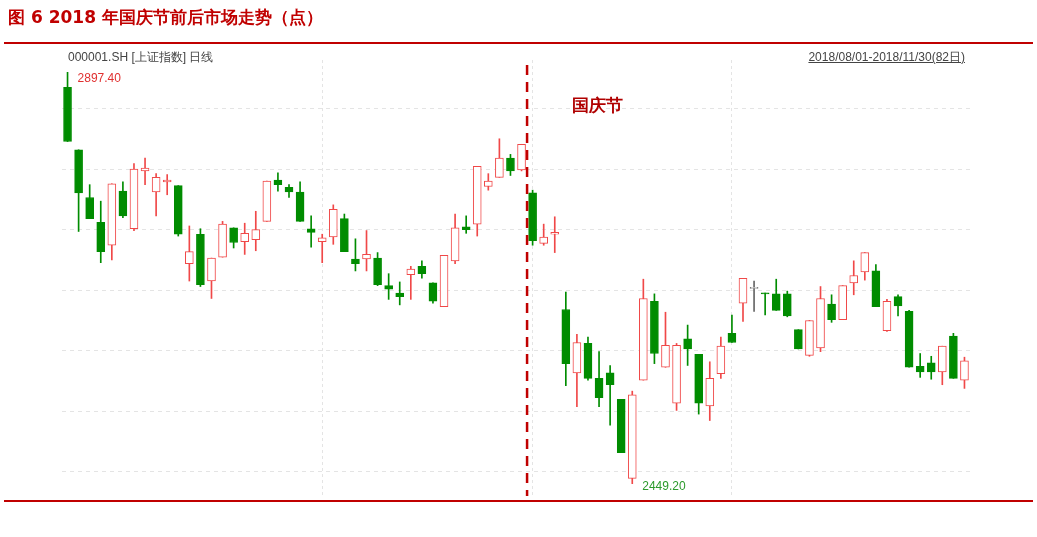 The image size is (1037, 537). What do you see at coordinates (165, 17) in the screenshot?
I see `chart-title: 图 6 2018 年国庆节前后市场走势（点）` at bounding box center [165, 17].